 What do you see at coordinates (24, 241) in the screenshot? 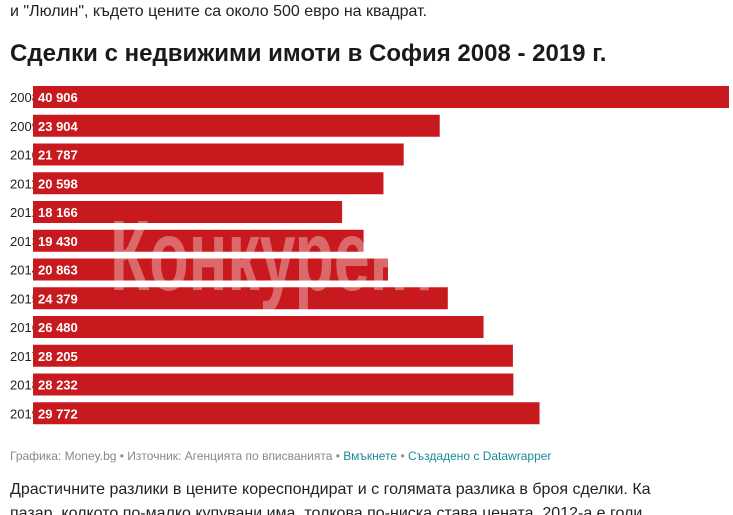
I see `category-label: 2013` at bounding box center [24, 241].